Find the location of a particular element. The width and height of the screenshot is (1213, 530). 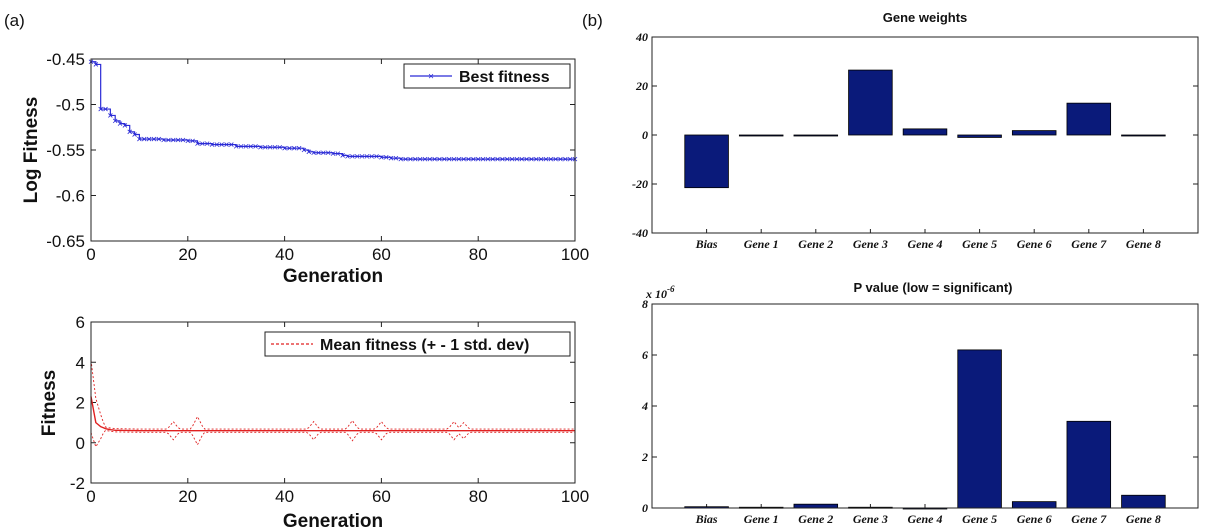

x-tick-label: 20 is located at coordinates (187, 496).